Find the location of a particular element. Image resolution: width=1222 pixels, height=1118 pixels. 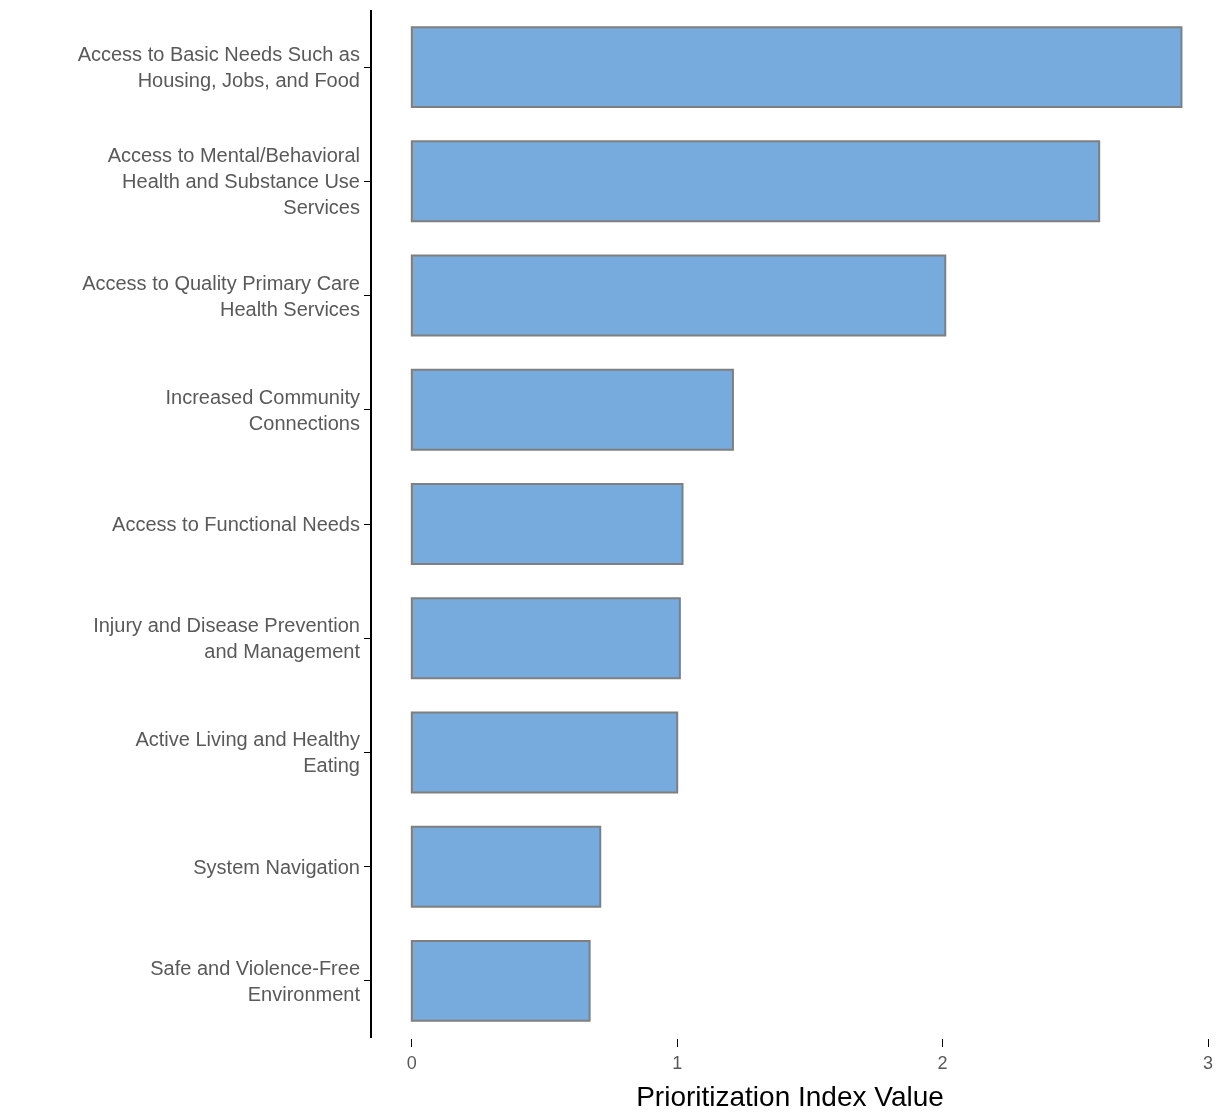

y-tick-label: Access to Mental/Behavioral Health and Substance Use Services is located at coordinates (233, 181).